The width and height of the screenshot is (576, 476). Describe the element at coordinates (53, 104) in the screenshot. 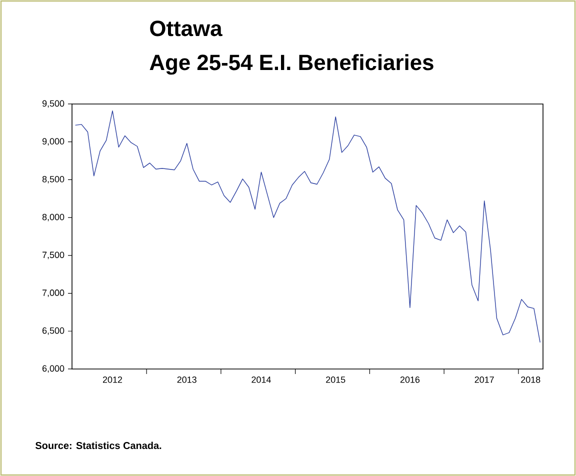

I see `y-tick-label: 9,500` at that location.